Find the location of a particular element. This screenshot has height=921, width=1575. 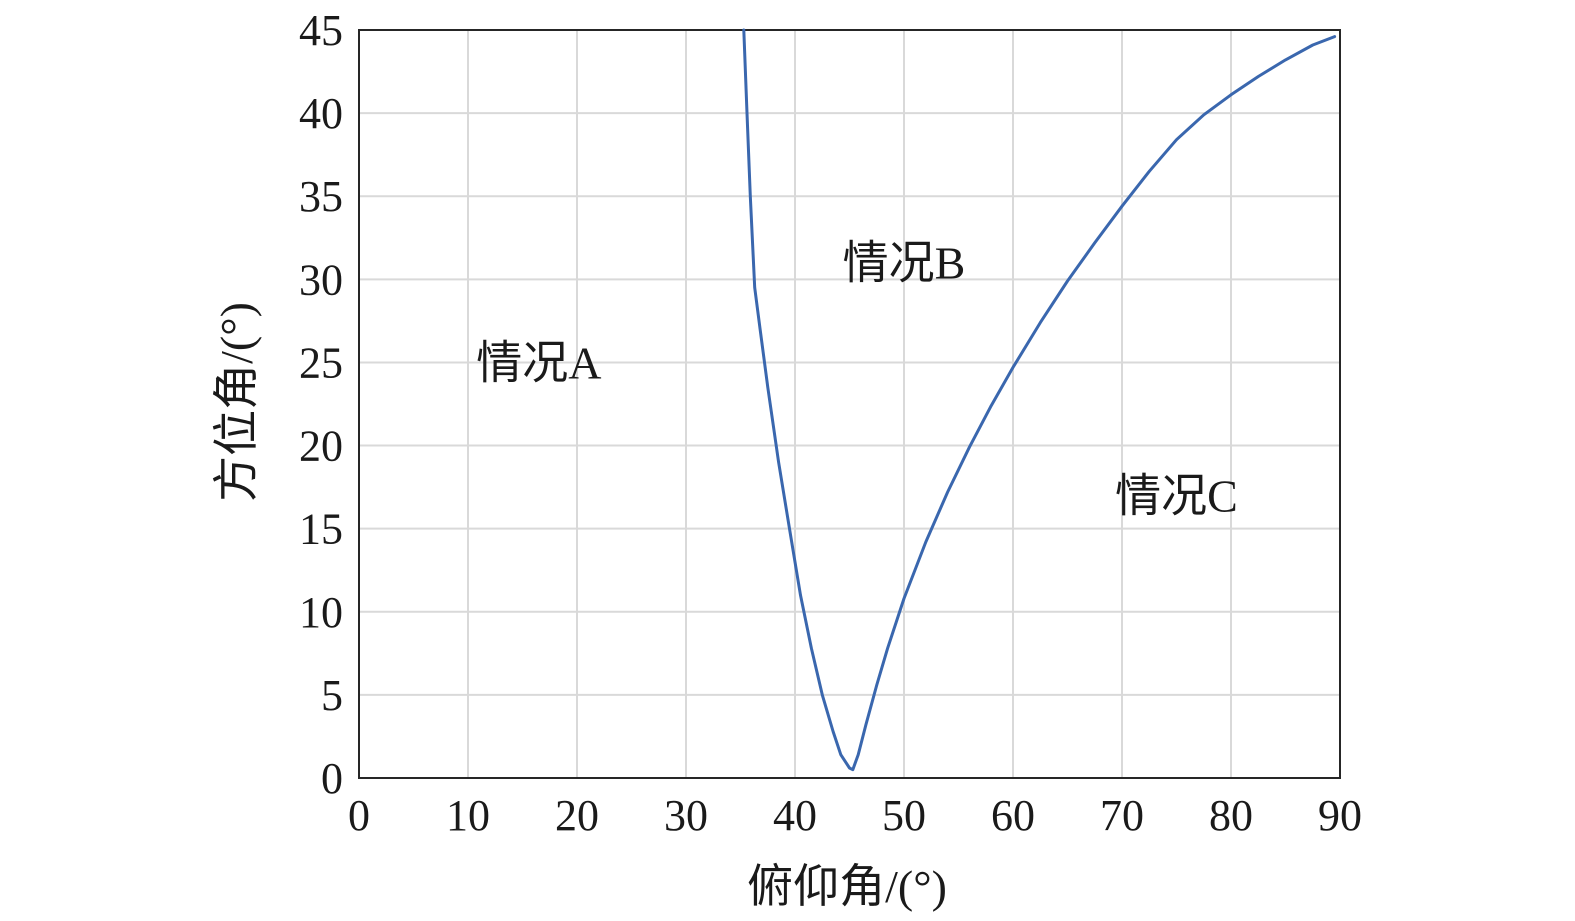

y-tick-label: 35 is located at coordinates (321, 196).